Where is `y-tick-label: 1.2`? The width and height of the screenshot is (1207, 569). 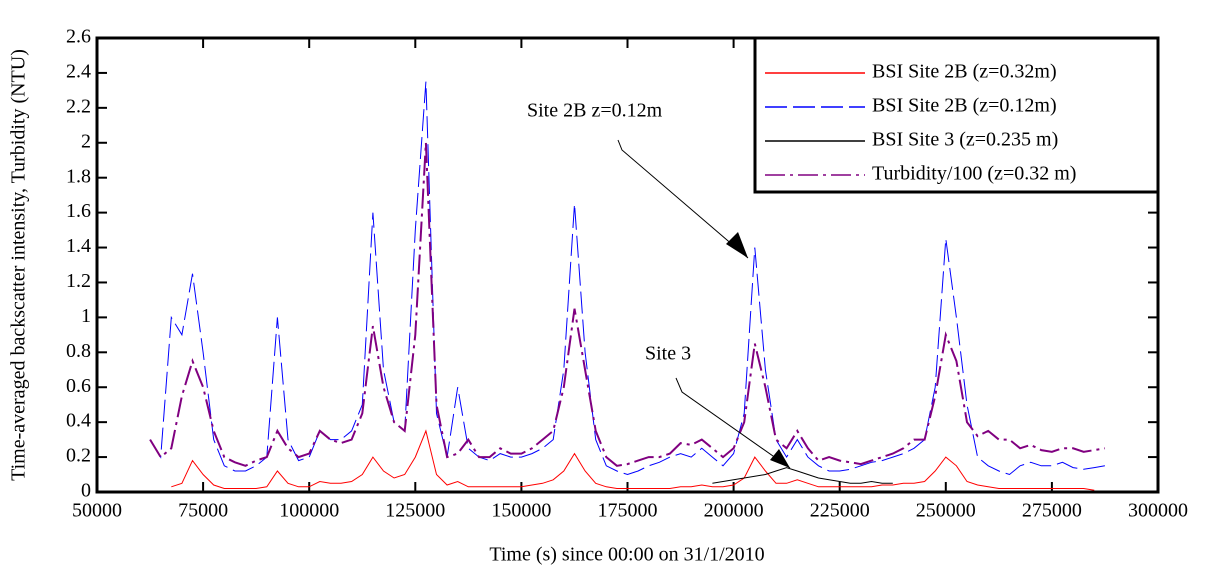
y-tick-label: 1.2 is located at coordinates (78, 281).